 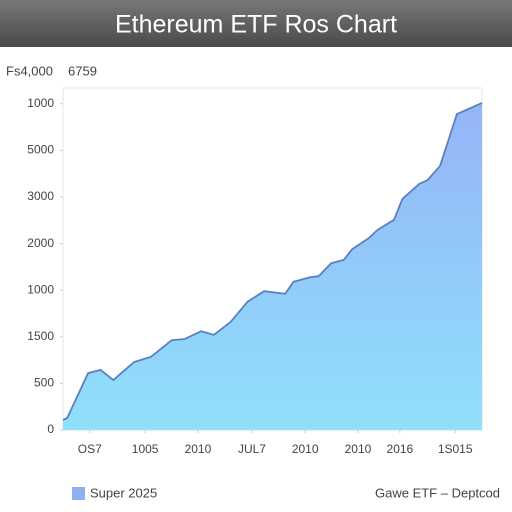 What do you see at coordinates (252, 449) in the screenshot?
I see `x-tick-label: JUL7` at bounding box center [252, 449].